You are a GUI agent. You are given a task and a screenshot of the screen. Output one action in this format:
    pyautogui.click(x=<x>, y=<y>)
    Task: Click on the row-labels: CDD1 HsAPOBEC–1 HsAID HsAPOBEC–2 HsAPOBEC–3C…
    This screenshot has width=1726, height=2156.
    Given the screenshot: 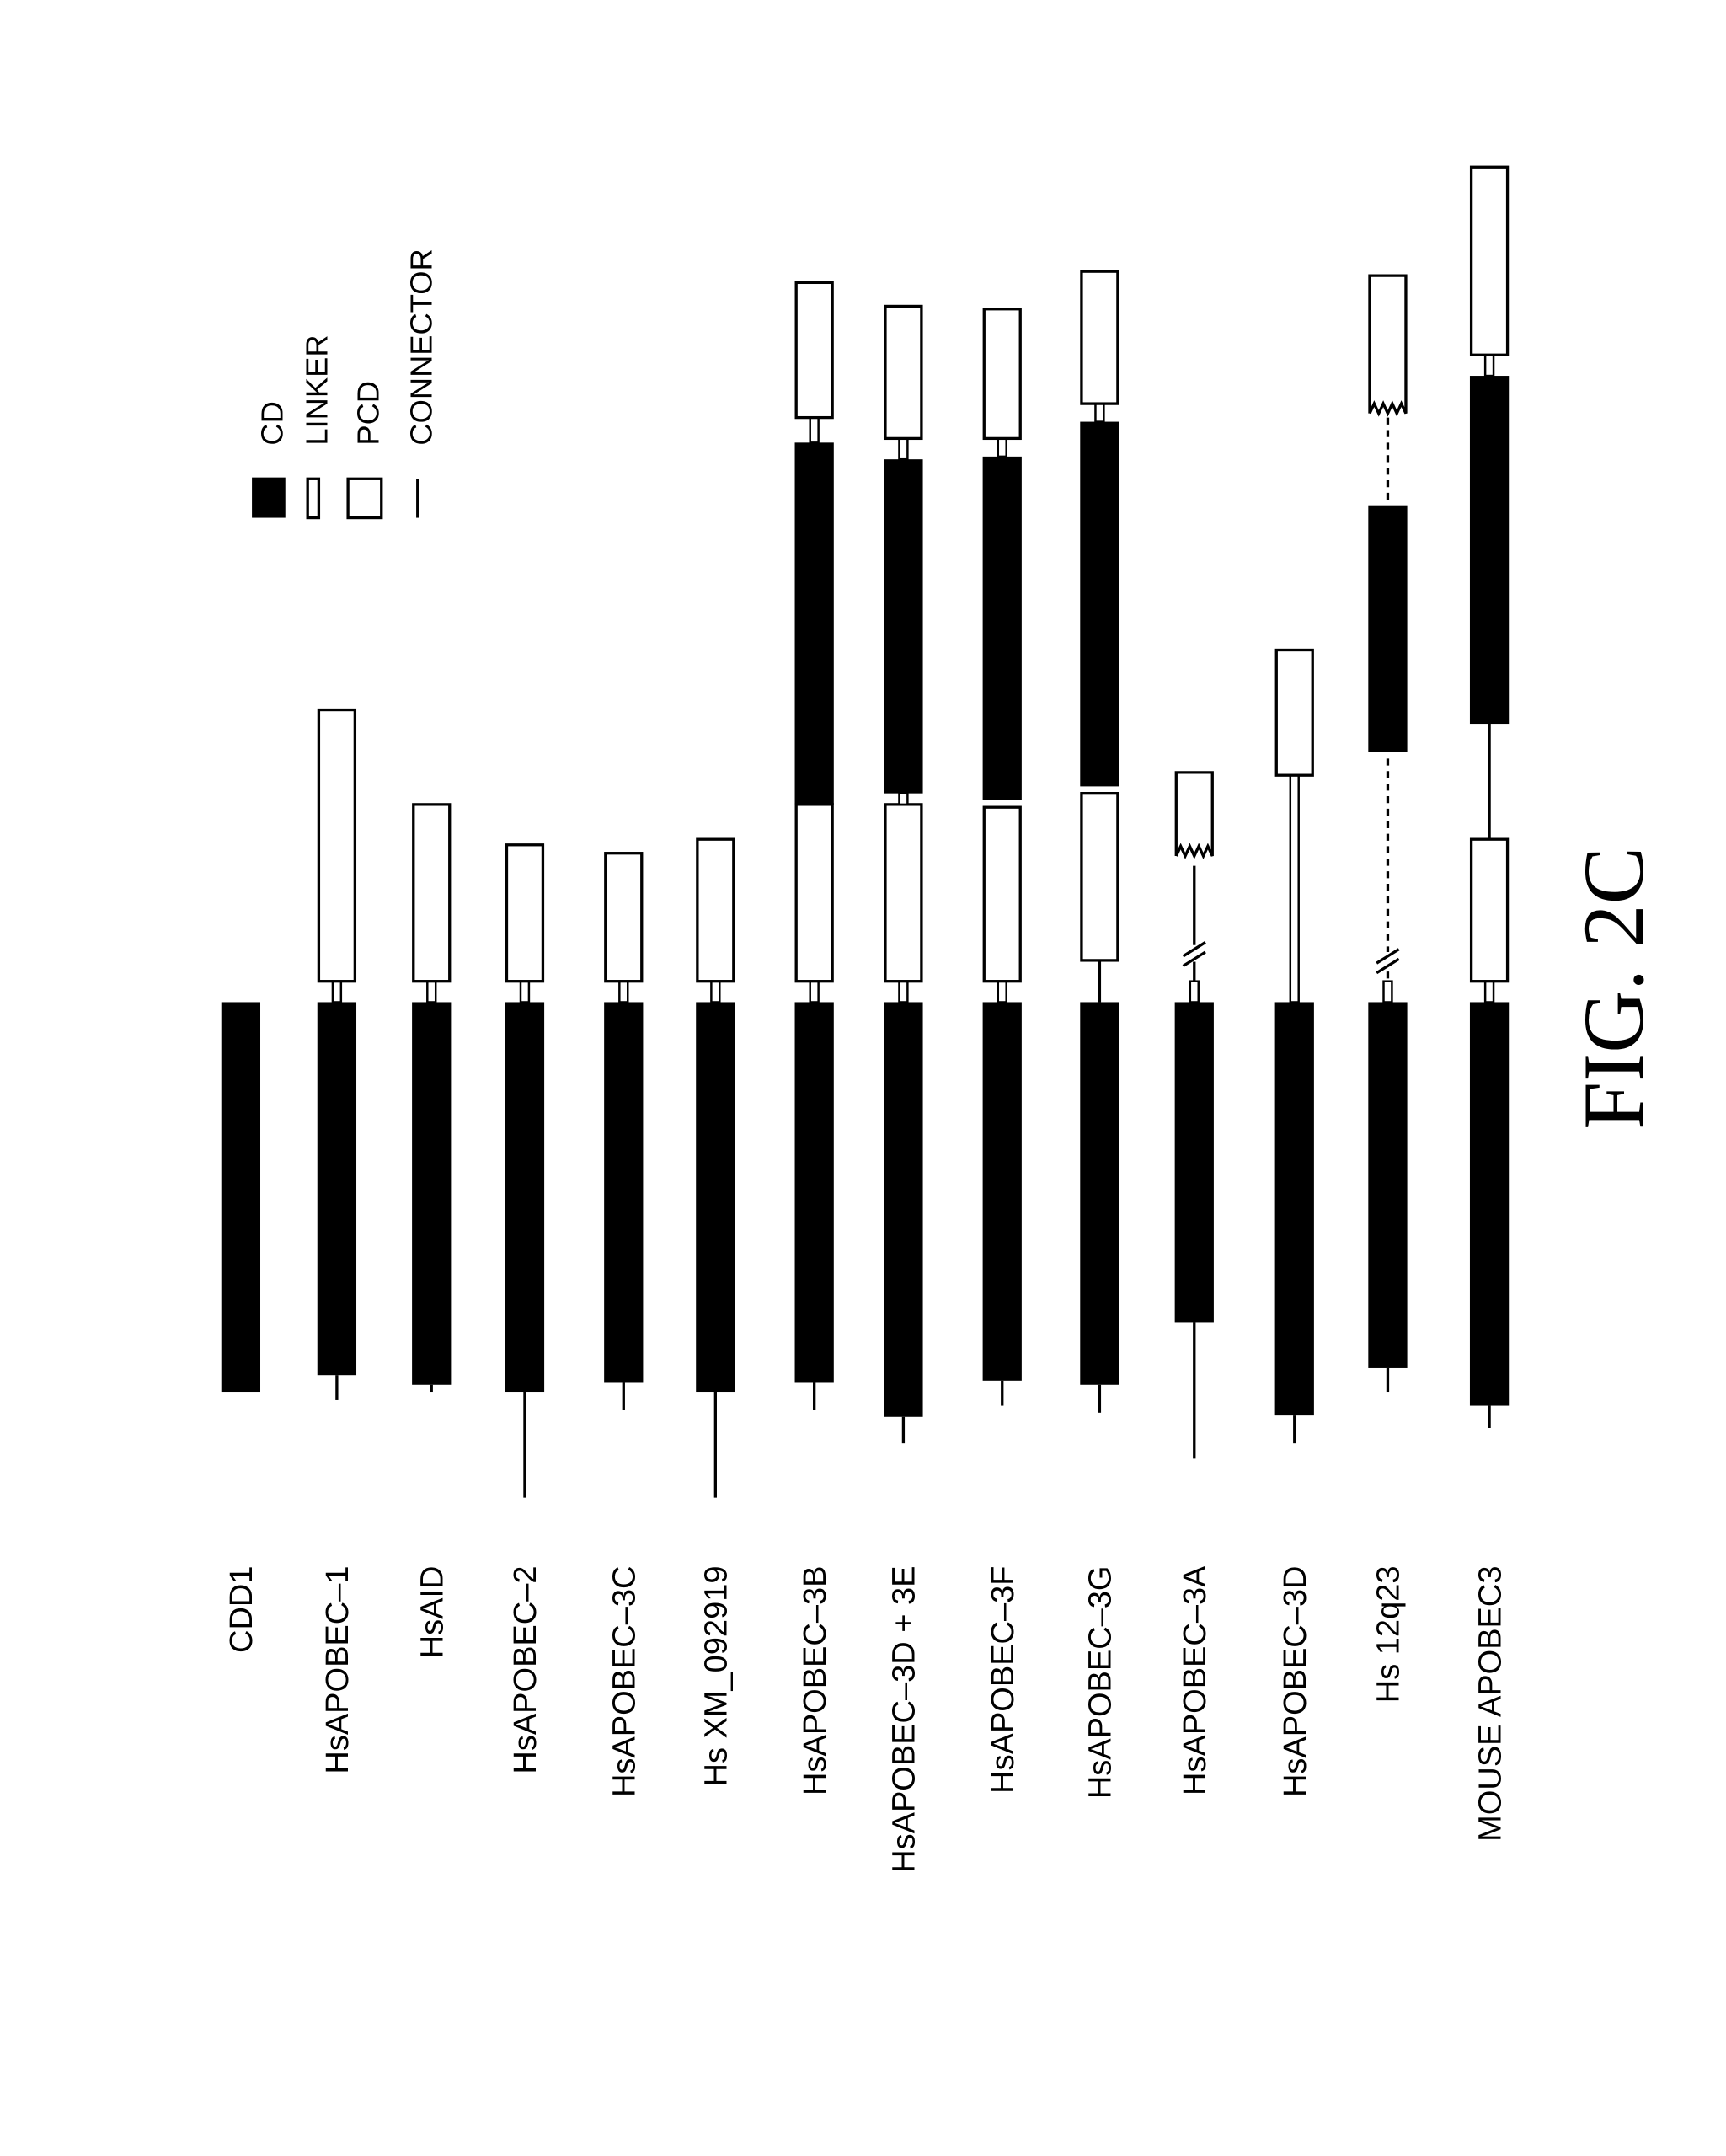 What is the action you would take?
    pyautogui.click(x=866, y=1719)
    